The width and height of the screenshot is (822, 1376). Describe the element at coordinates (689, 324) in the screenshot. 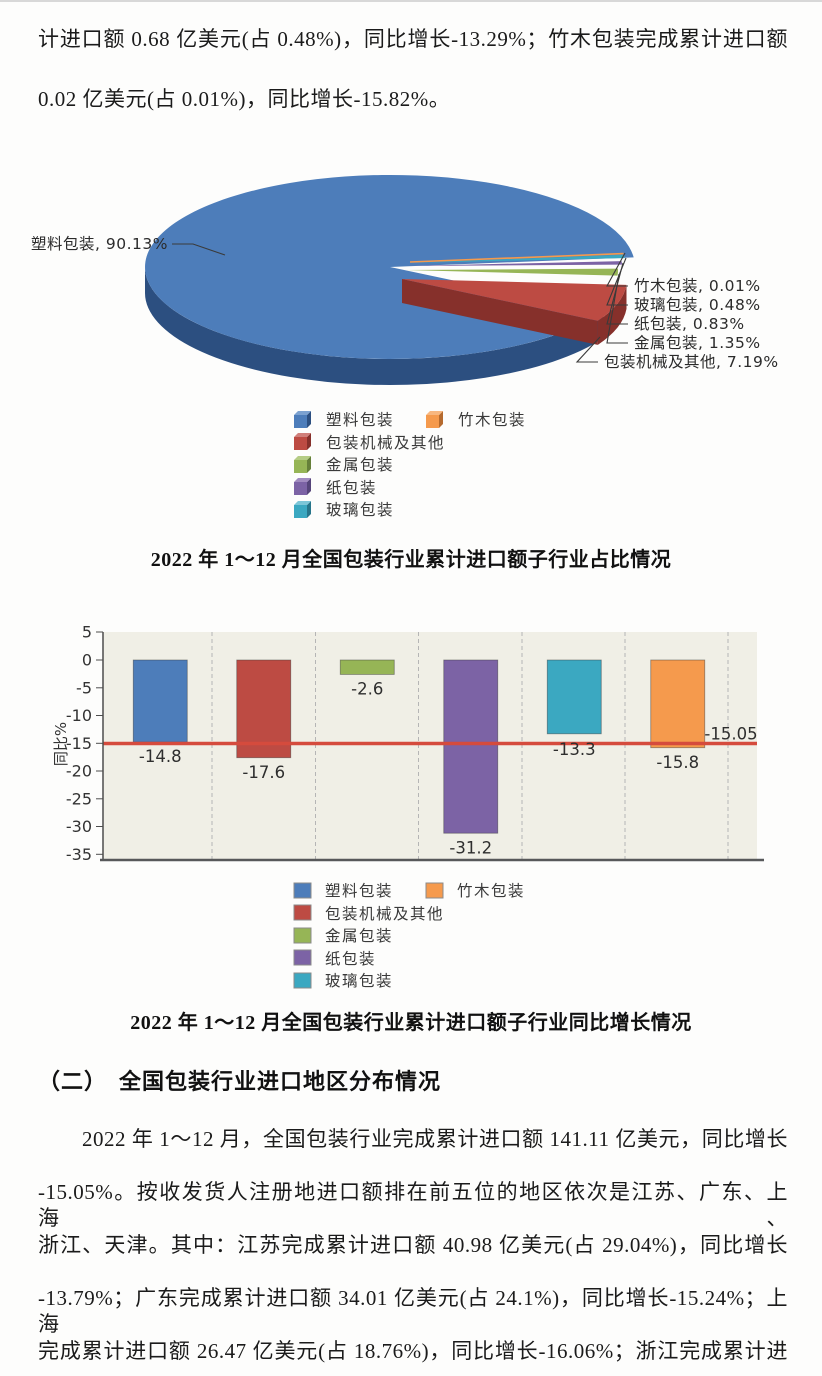

I see `pie-label-paper: 纸包装, 0.83%` at that location.